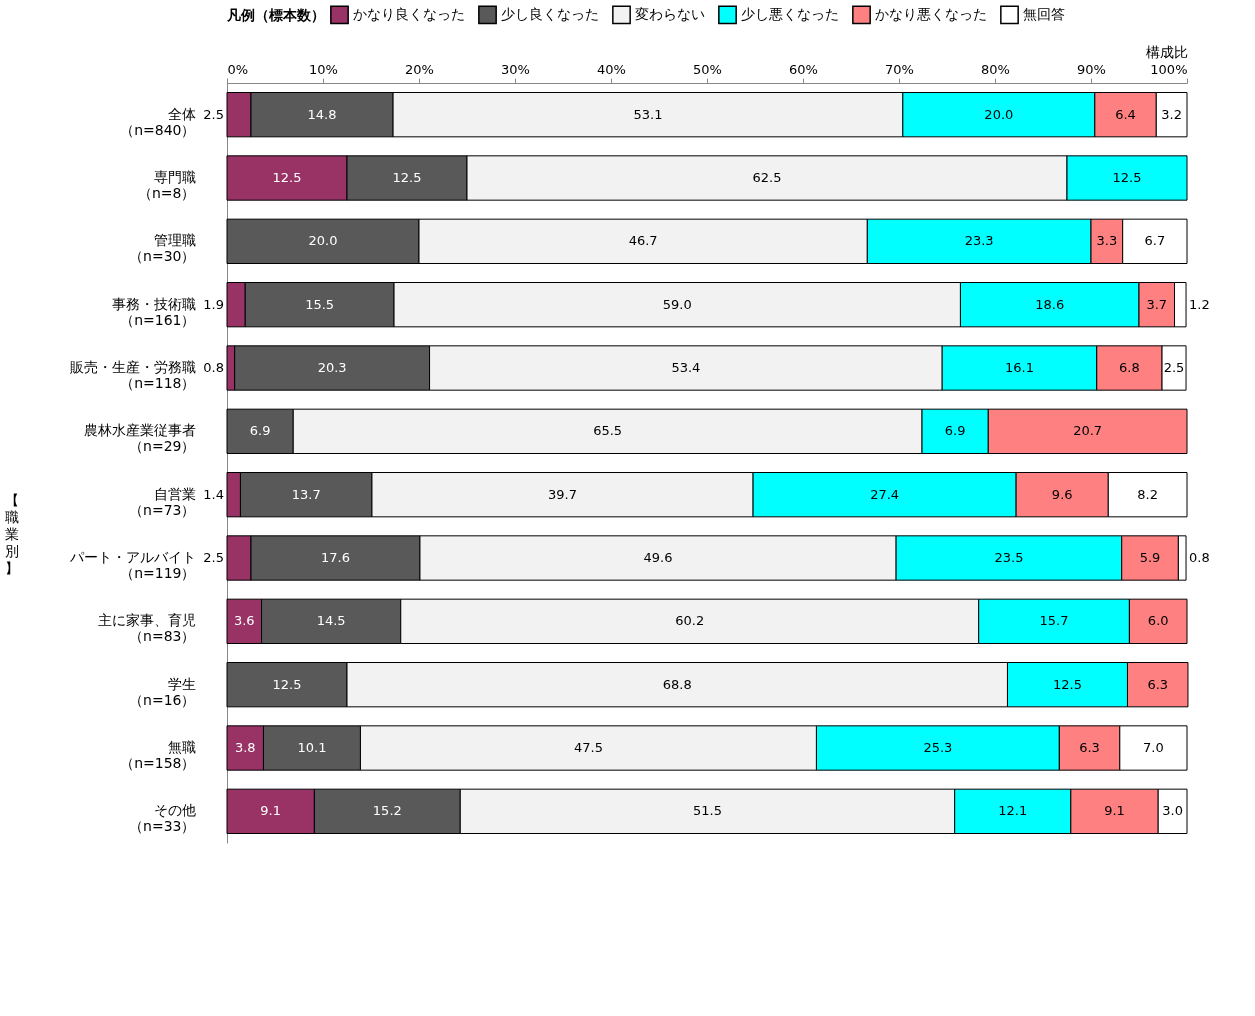 Image resolution: width=1255 pixels, height=1016 pixels. What do you see at coordinates (1050, 304) in the screenshot?
I see `data-label: 18.6` at bounding box center [1050, 304].